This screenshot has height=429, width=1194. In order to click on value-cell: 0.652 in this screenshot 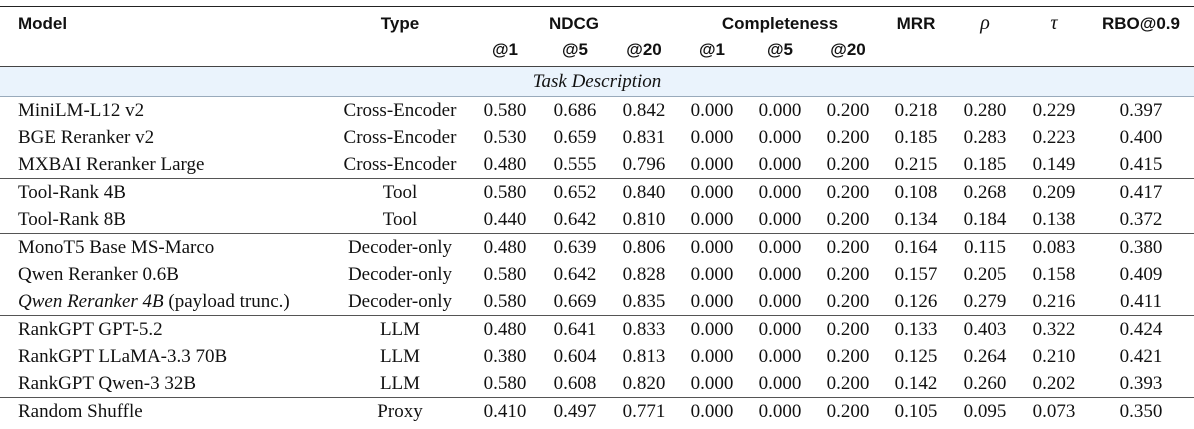, I will do `click(575, 192)`.